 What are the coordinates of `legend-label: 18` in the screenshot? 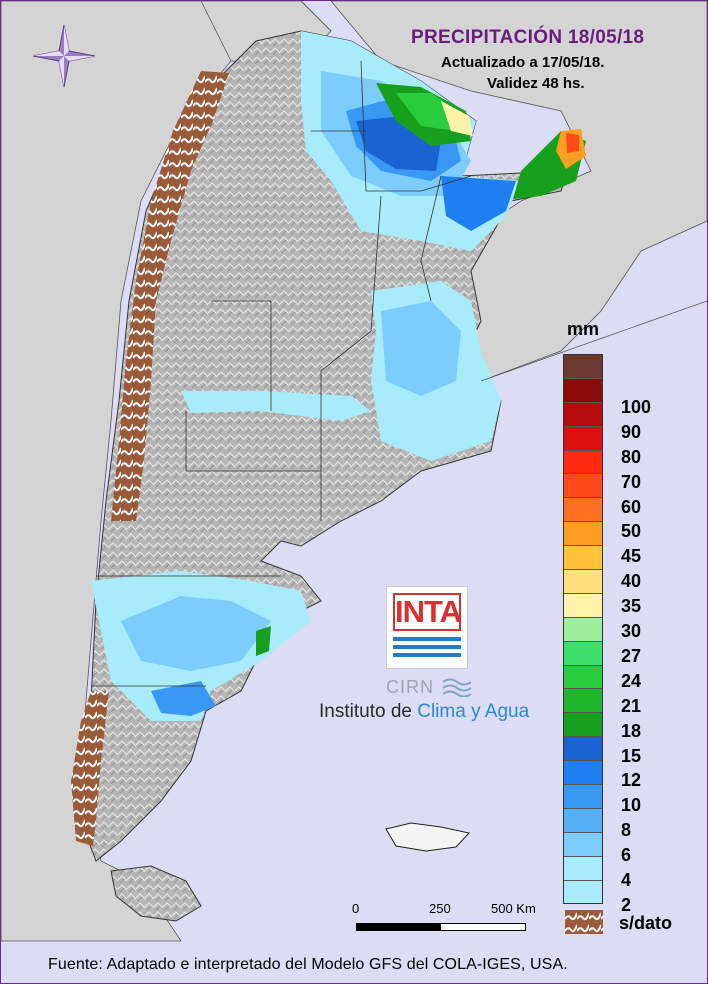 It's located at (631, 730).